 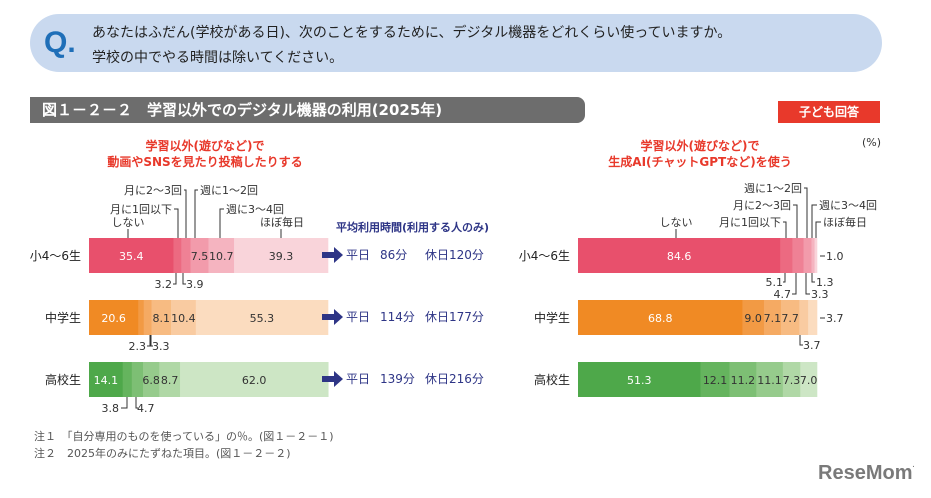 I want to click on data-label: 39.3, so click(x=281, y=256).